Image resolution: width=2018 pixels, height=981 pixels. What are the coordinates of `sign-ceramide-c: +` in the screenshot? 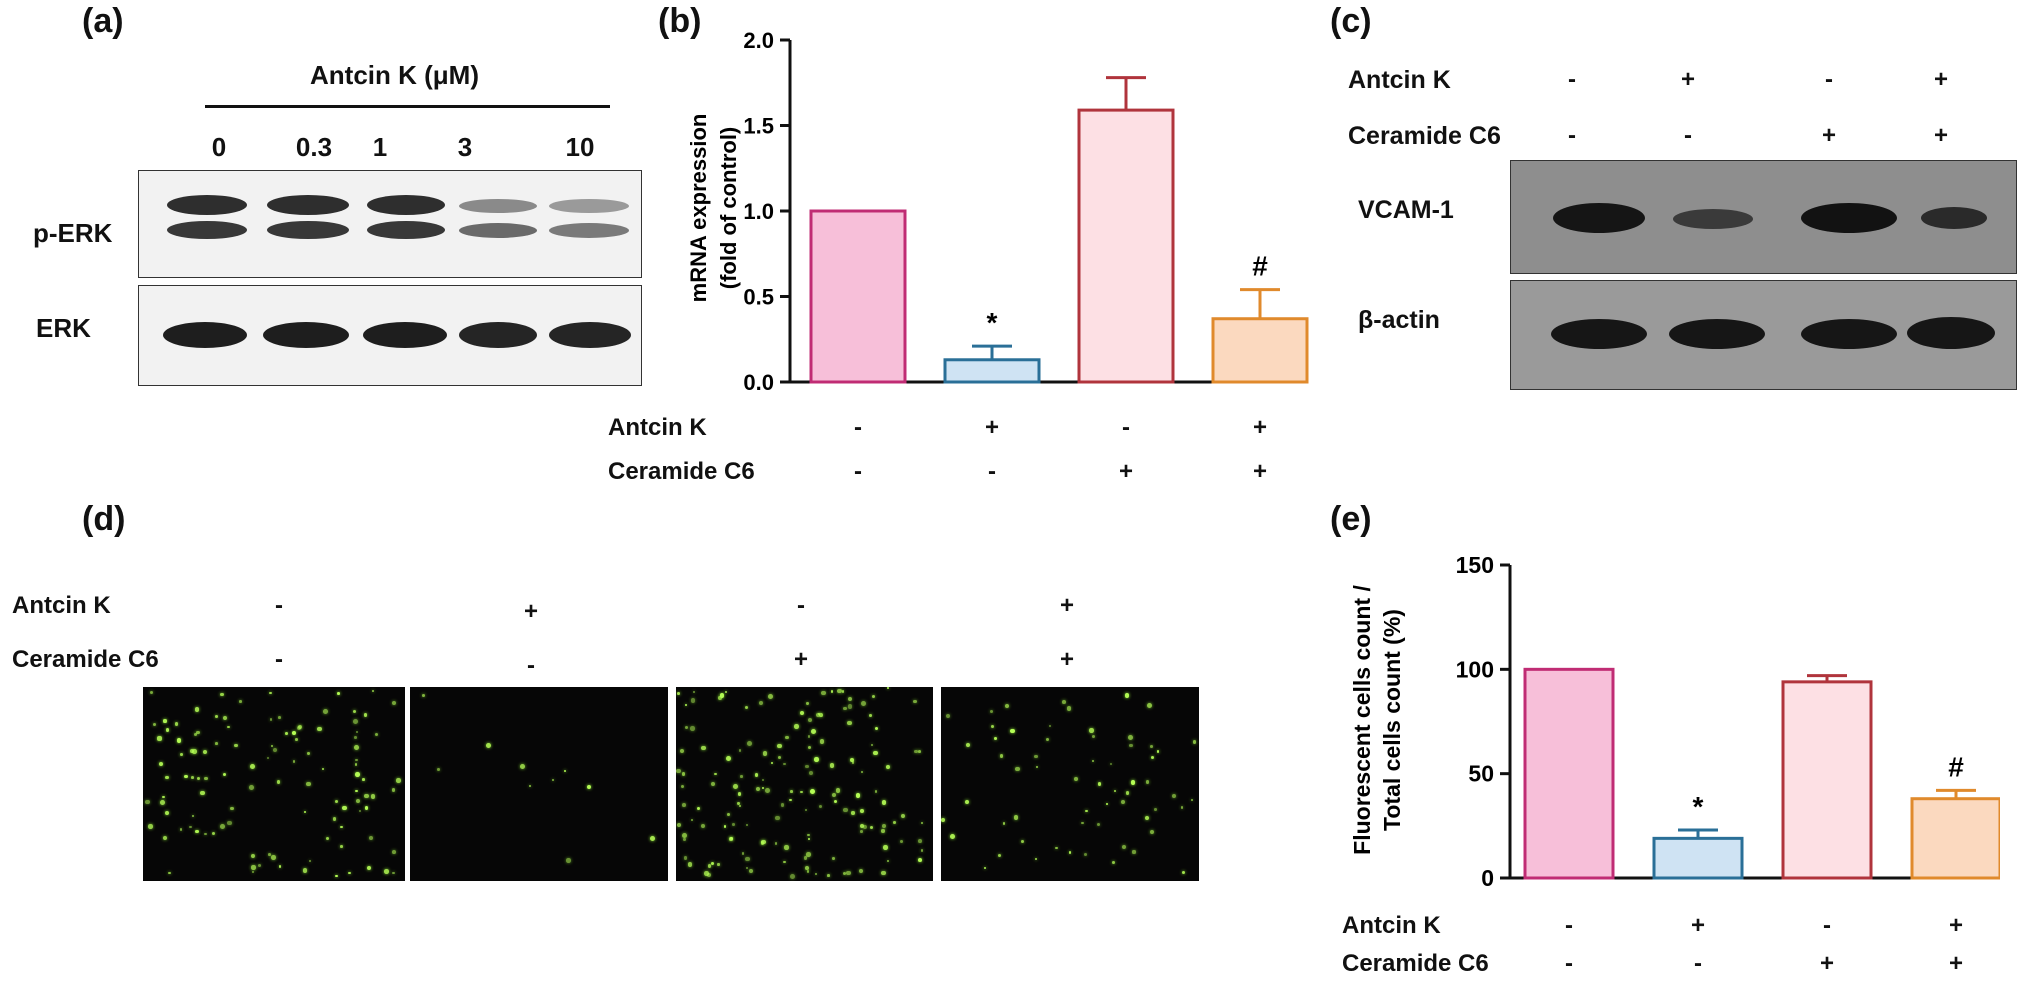 It's located at (1940, 135).